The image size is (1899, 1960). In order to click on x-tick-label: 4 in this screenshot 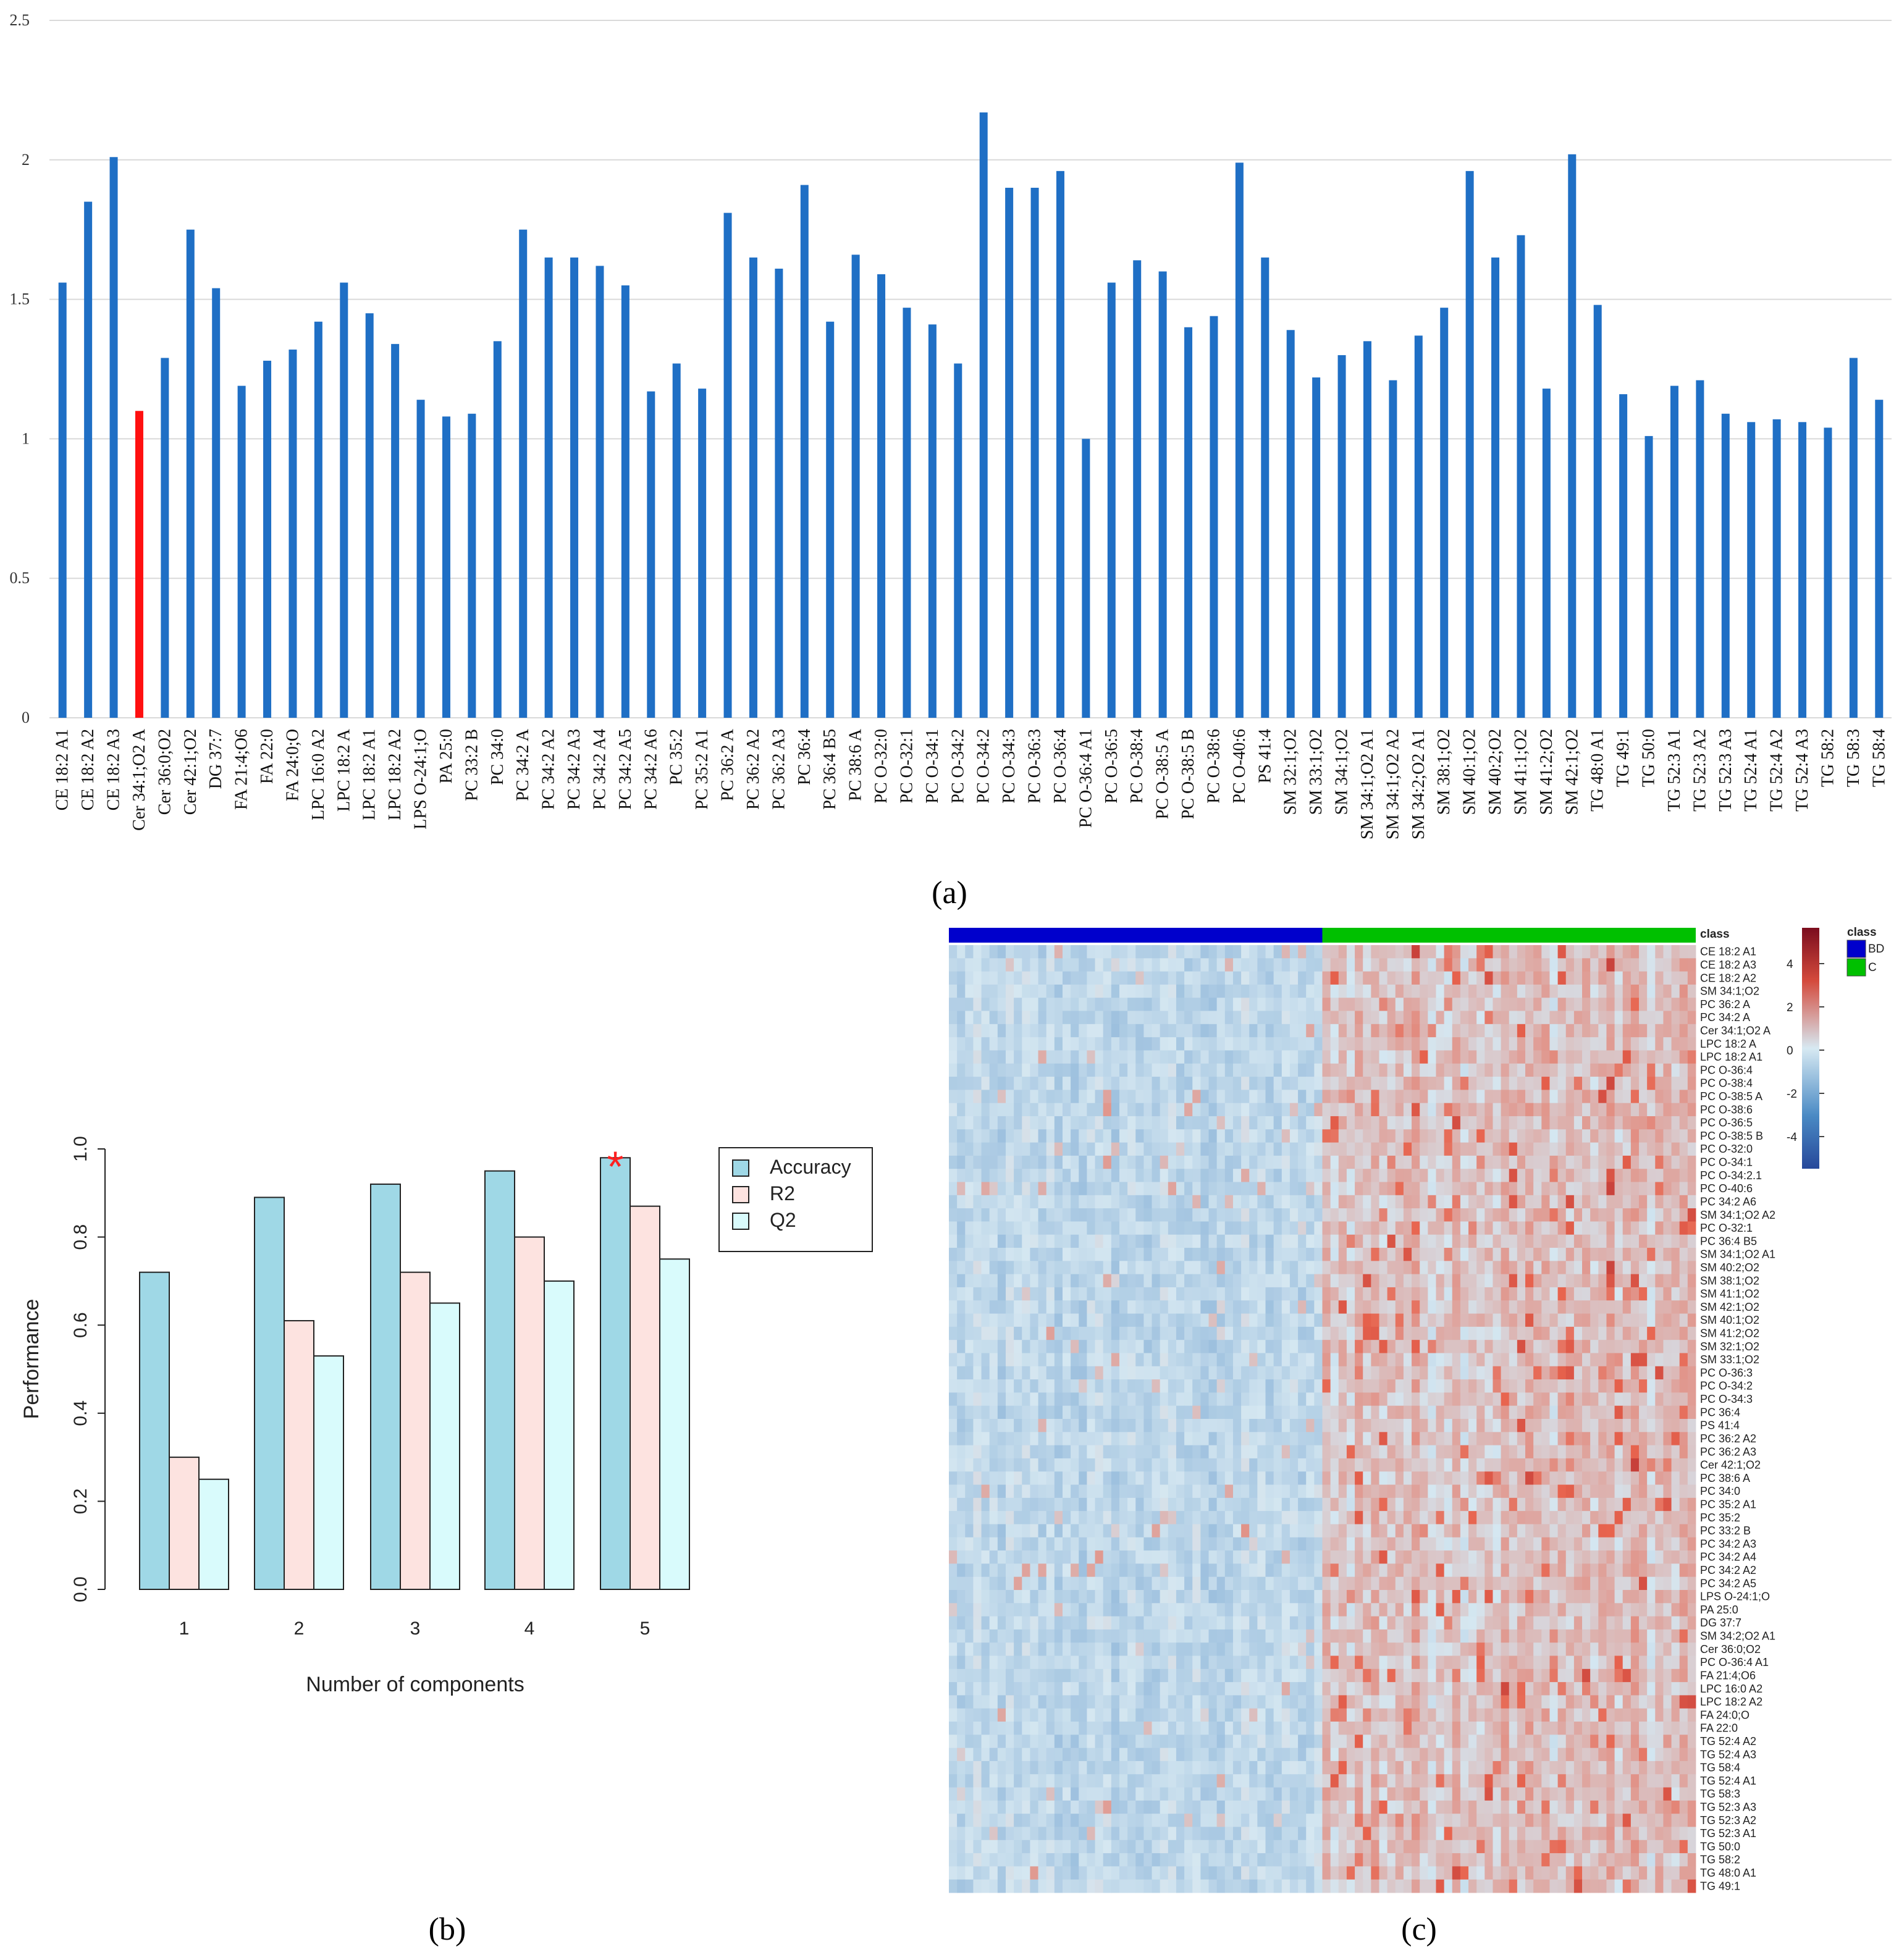, I will do `click(529, 1628)`.